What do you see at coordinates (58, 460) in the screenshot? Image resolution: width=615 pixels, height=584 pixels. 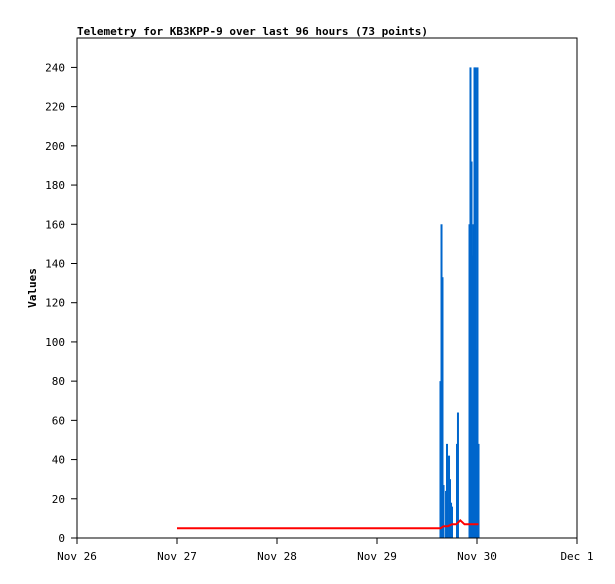 I see `y-tick-label-2: 40` at bounding box center [58, 460].